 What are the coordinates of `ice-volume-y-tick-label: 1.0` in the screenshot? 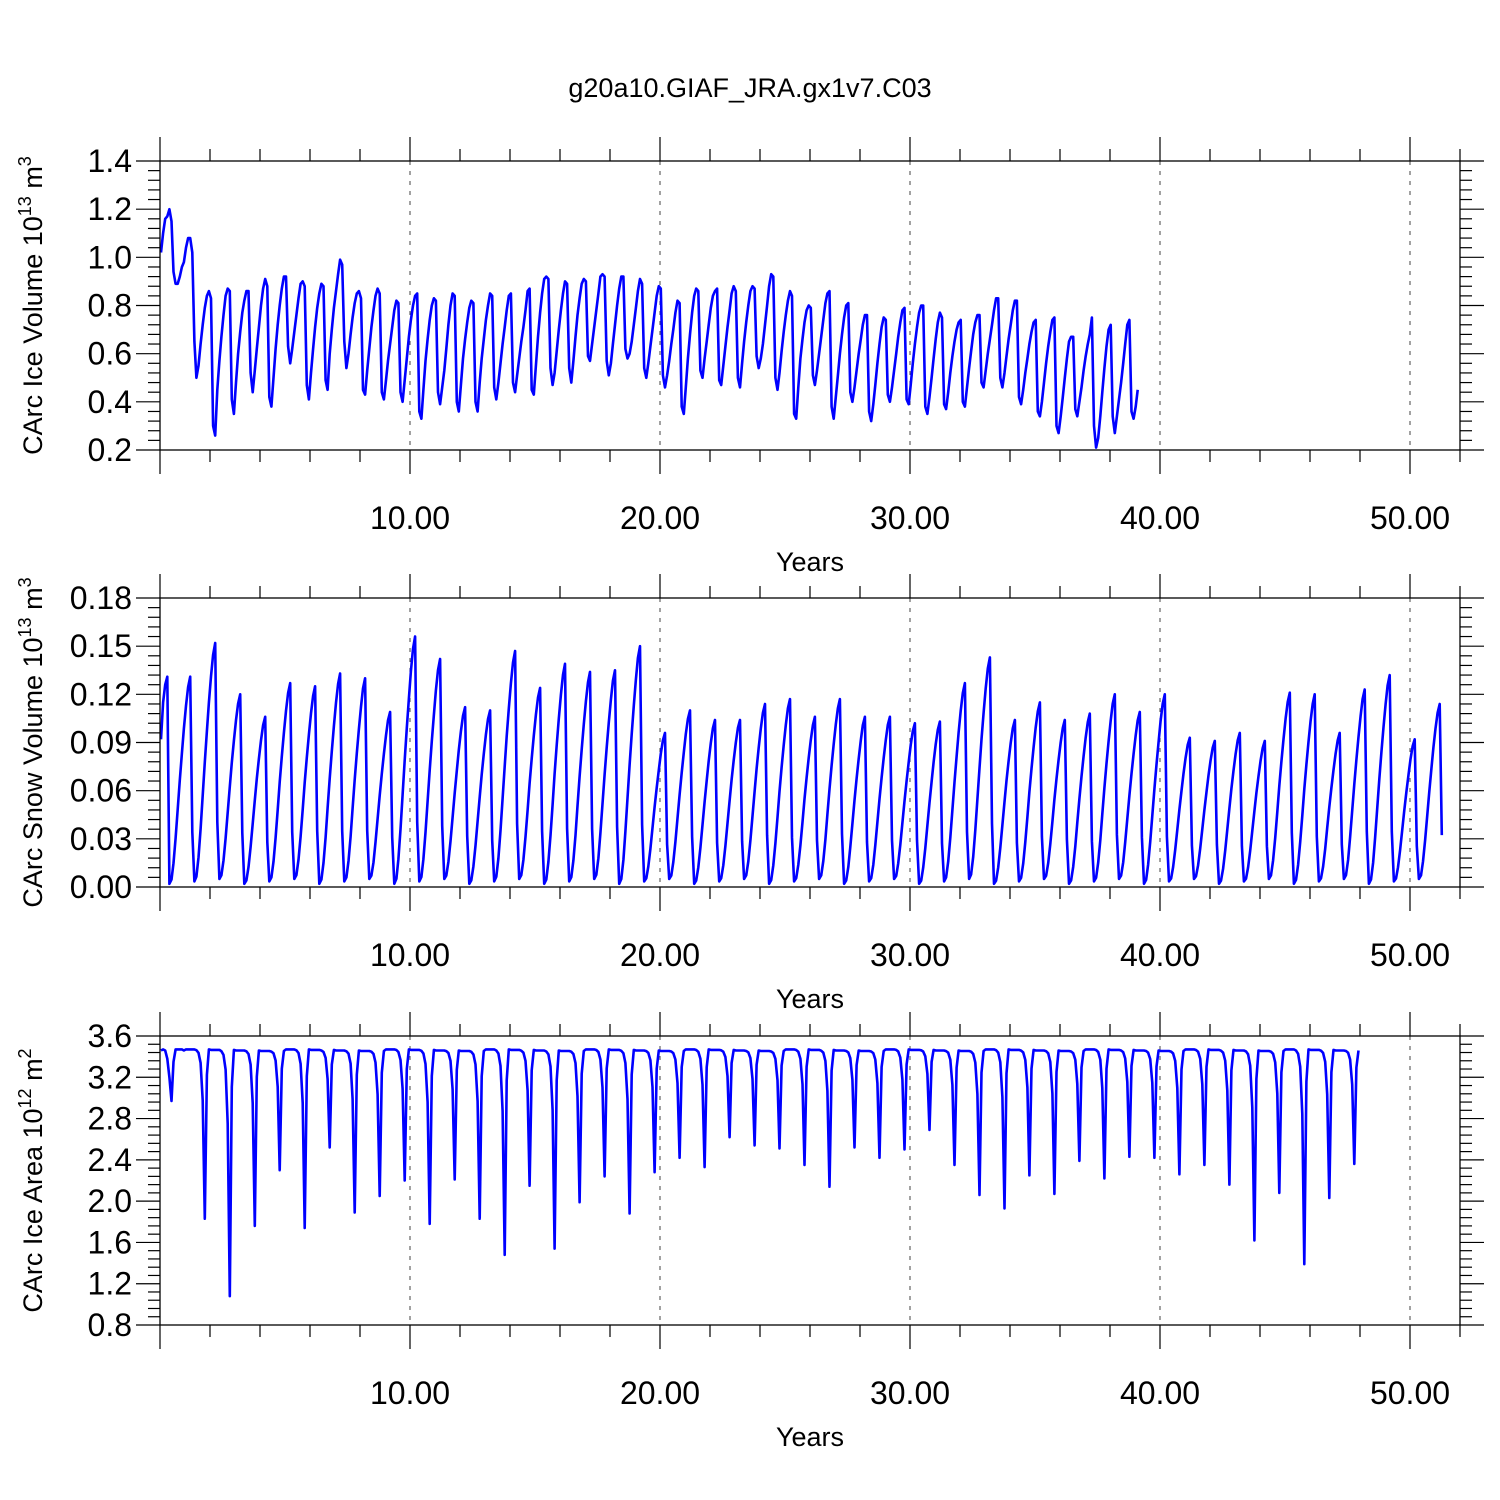 It's located at (110, 257).